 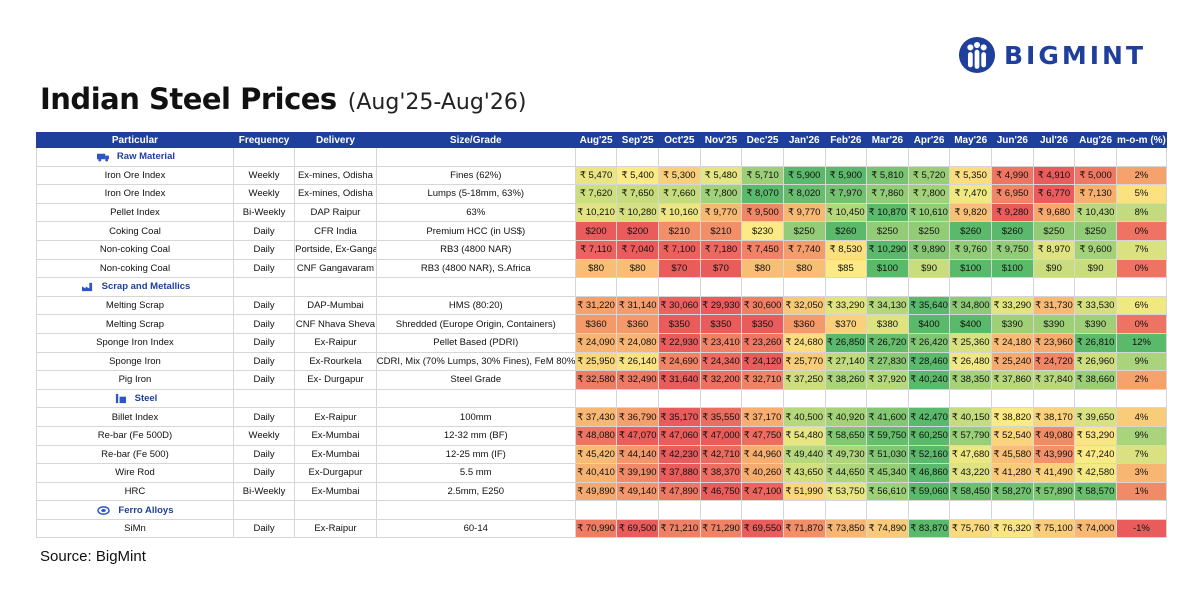 I want to click on cell-size-grade: Shredded (Europe Origin, Containers), so click(x=475, y=324).